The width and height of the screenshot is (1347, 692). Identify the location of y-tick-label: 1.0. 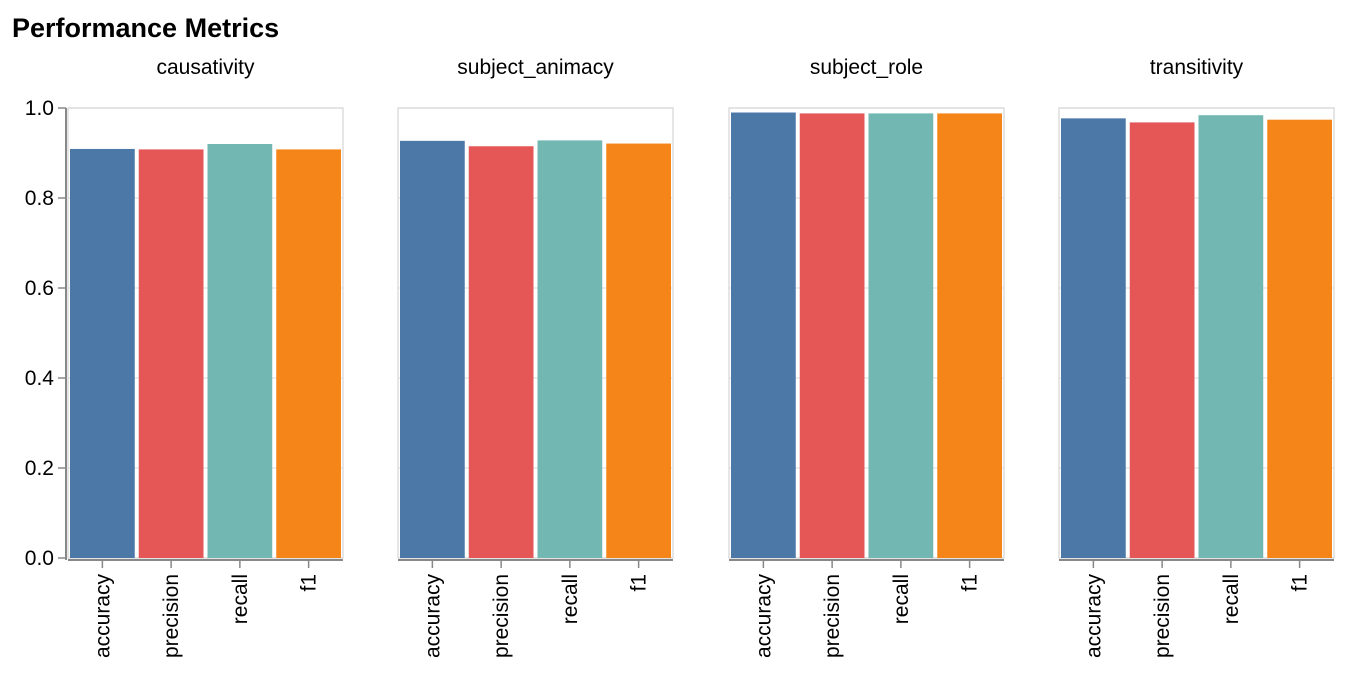
(39, 108).